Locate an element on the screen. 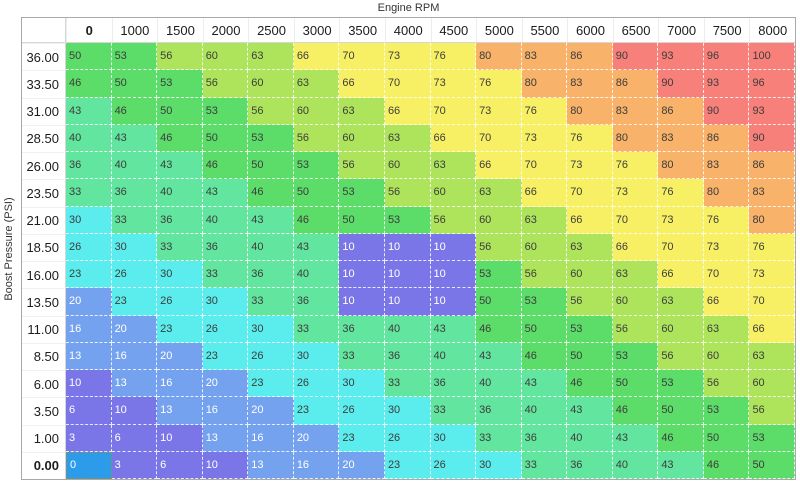  table-cell: 100 is located at coordinates (772, 57).